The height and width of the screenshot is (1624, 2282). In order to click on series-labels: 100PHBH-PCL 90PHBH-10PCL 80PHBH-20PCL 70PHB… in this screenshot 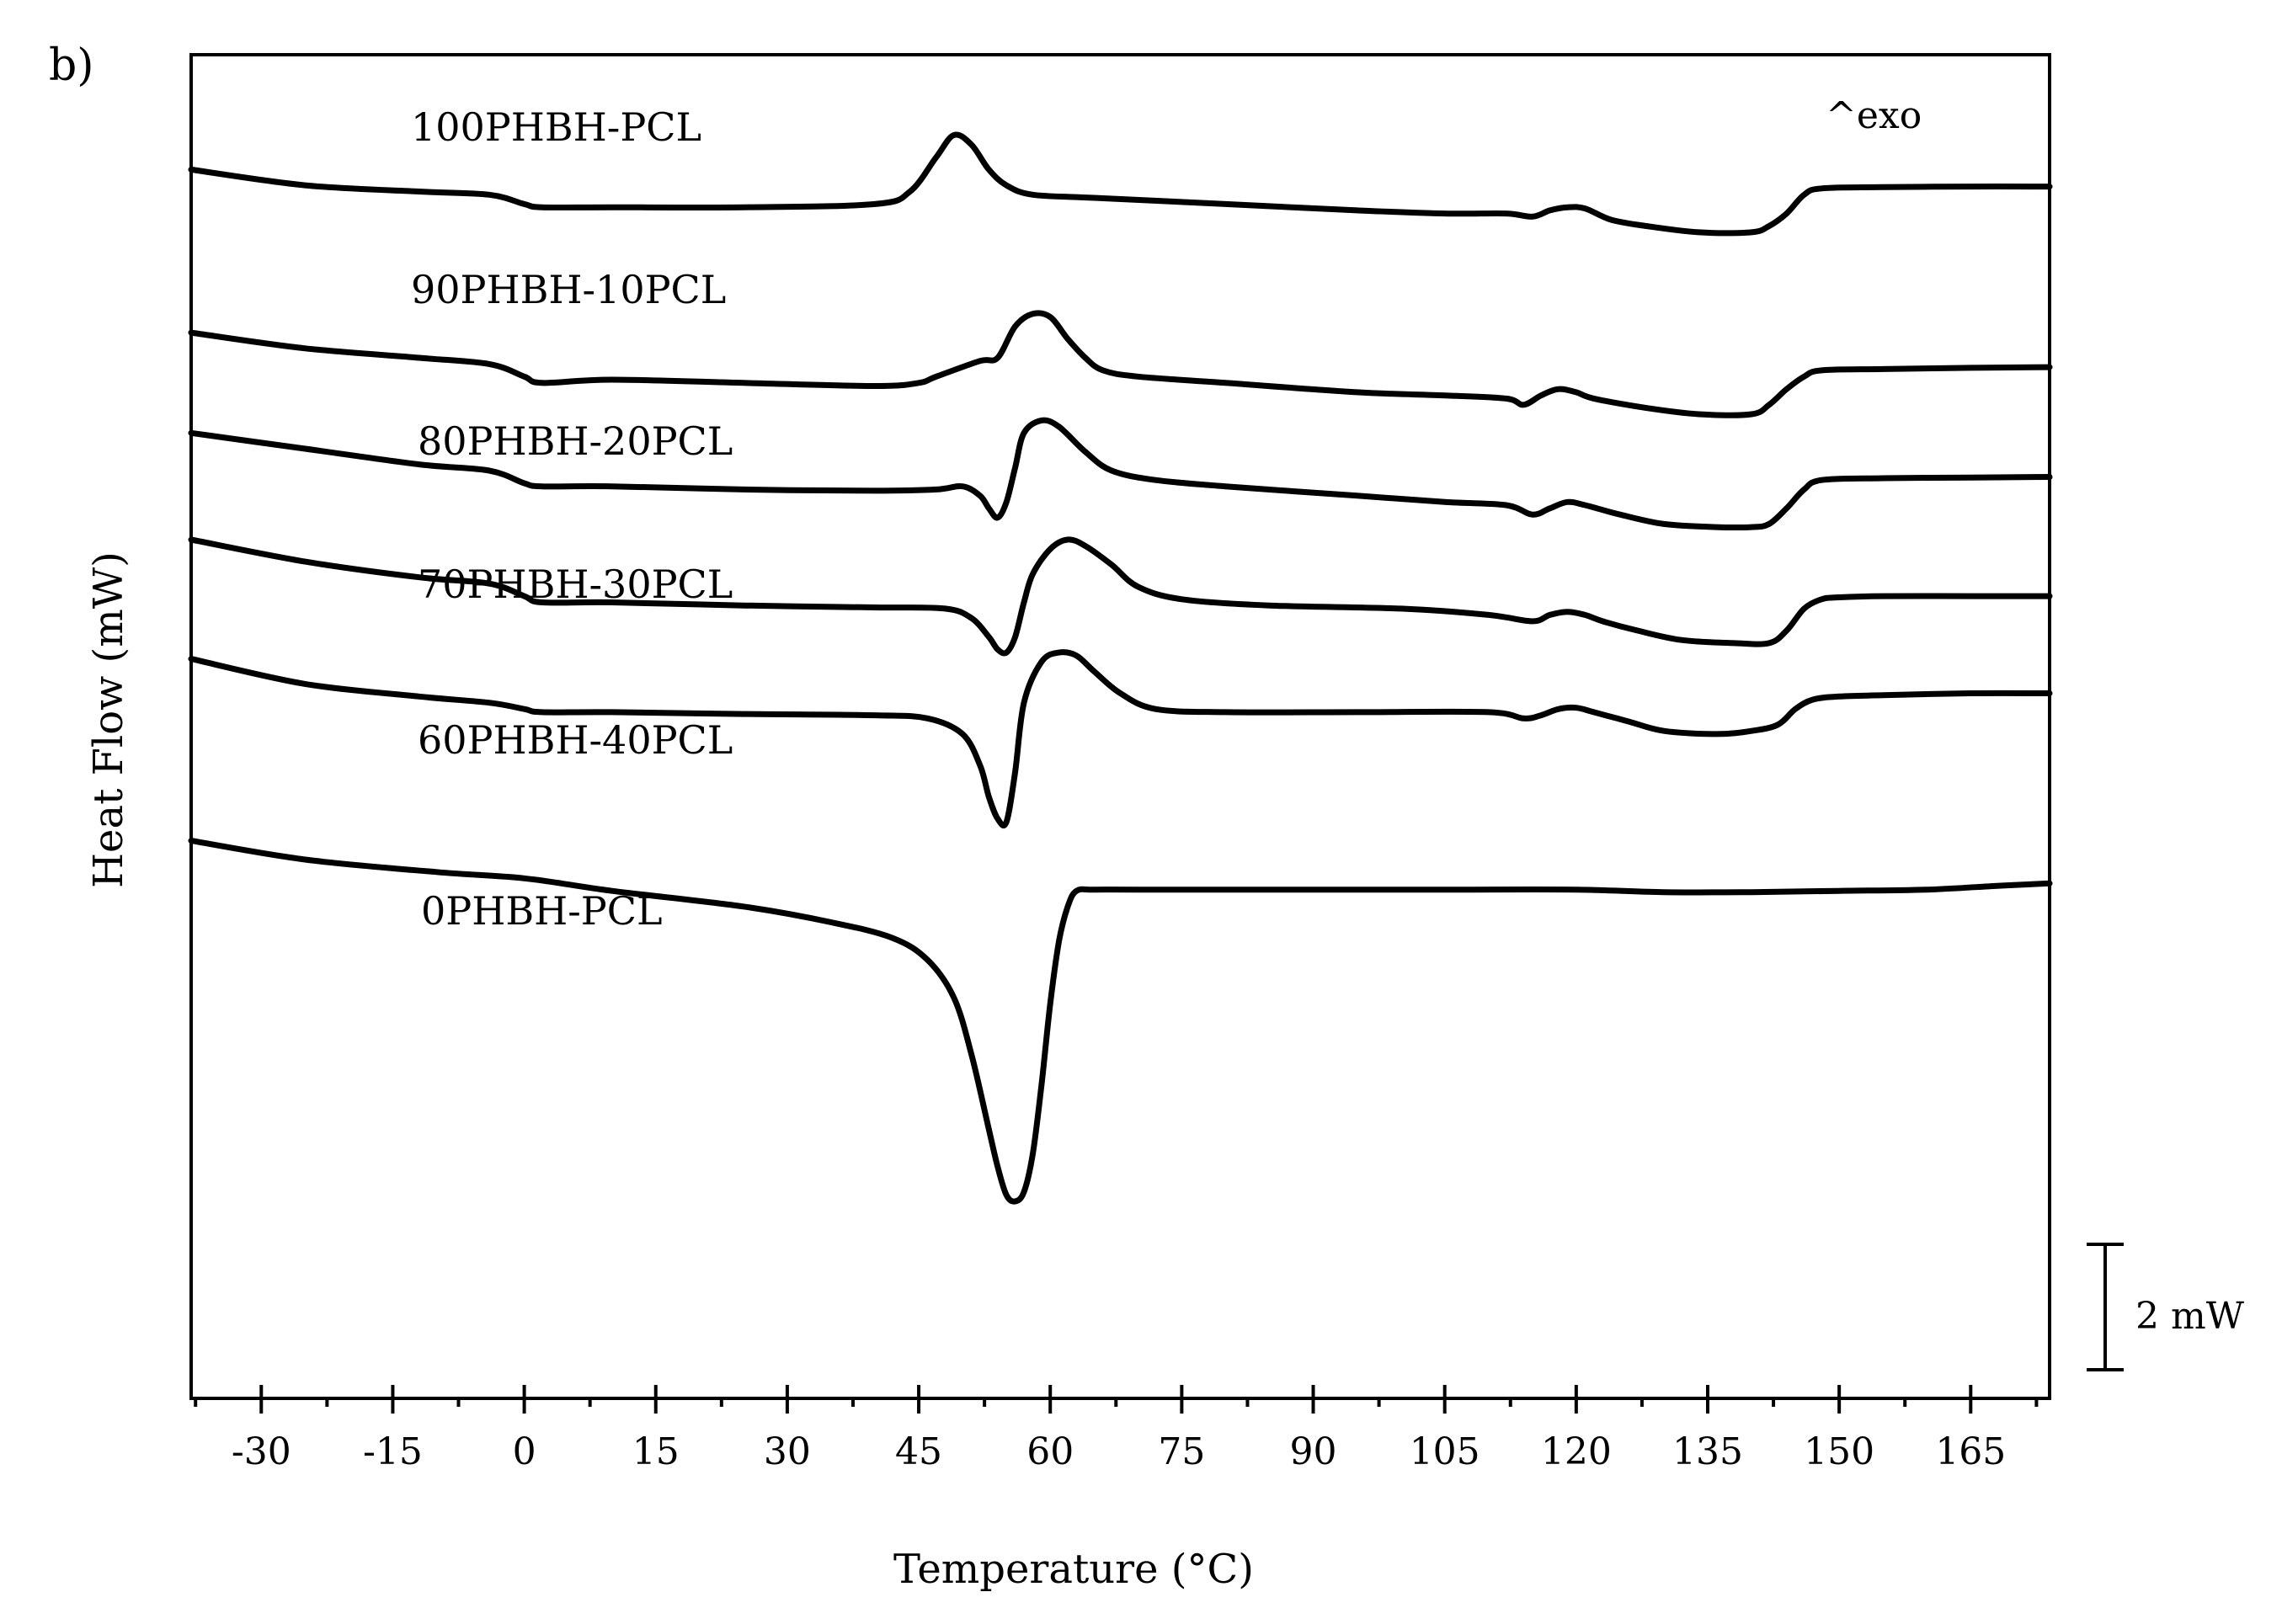, I will do `click(572, 519)`.